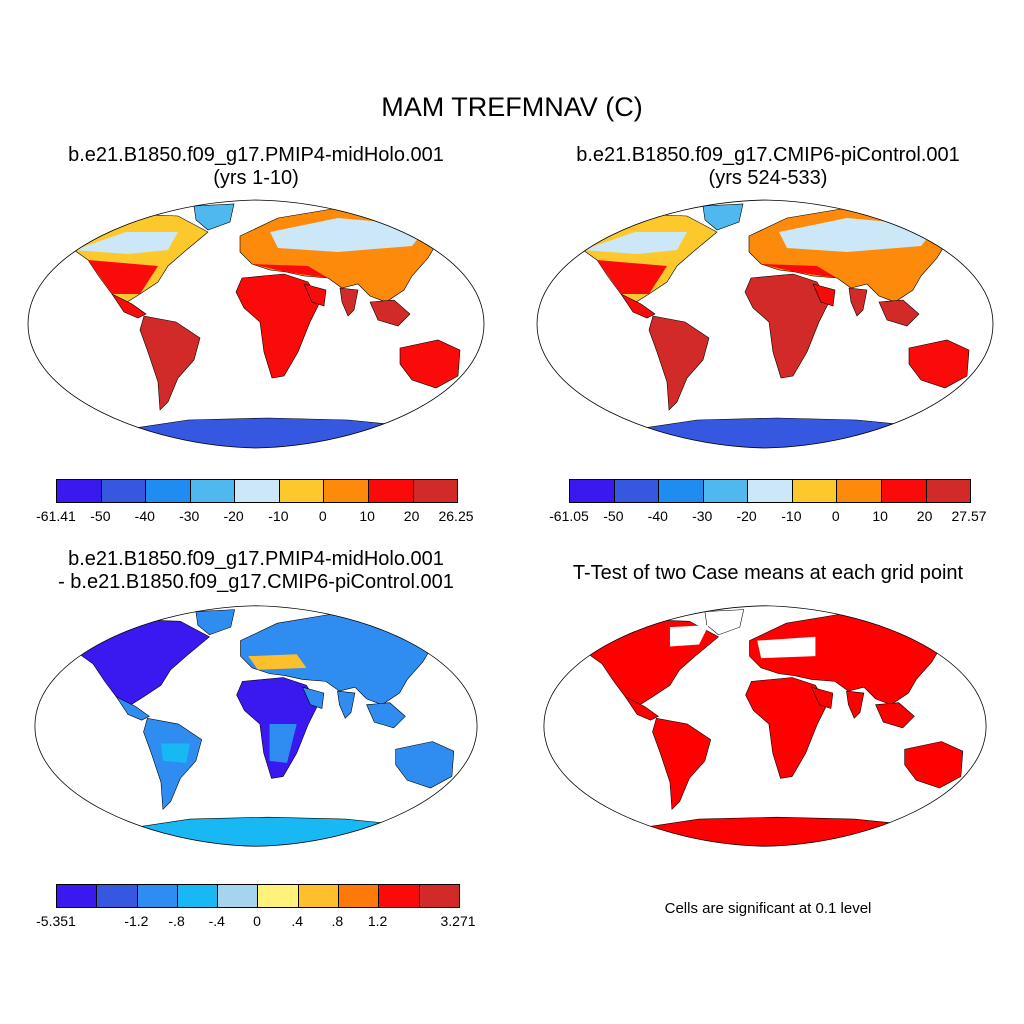 Image resolution: width=1024 pixels, height=1024 pixels. Describe the element at coordinates (746, 516) in the screenshot. I see `colorbar-tick-label: -20` at that location.